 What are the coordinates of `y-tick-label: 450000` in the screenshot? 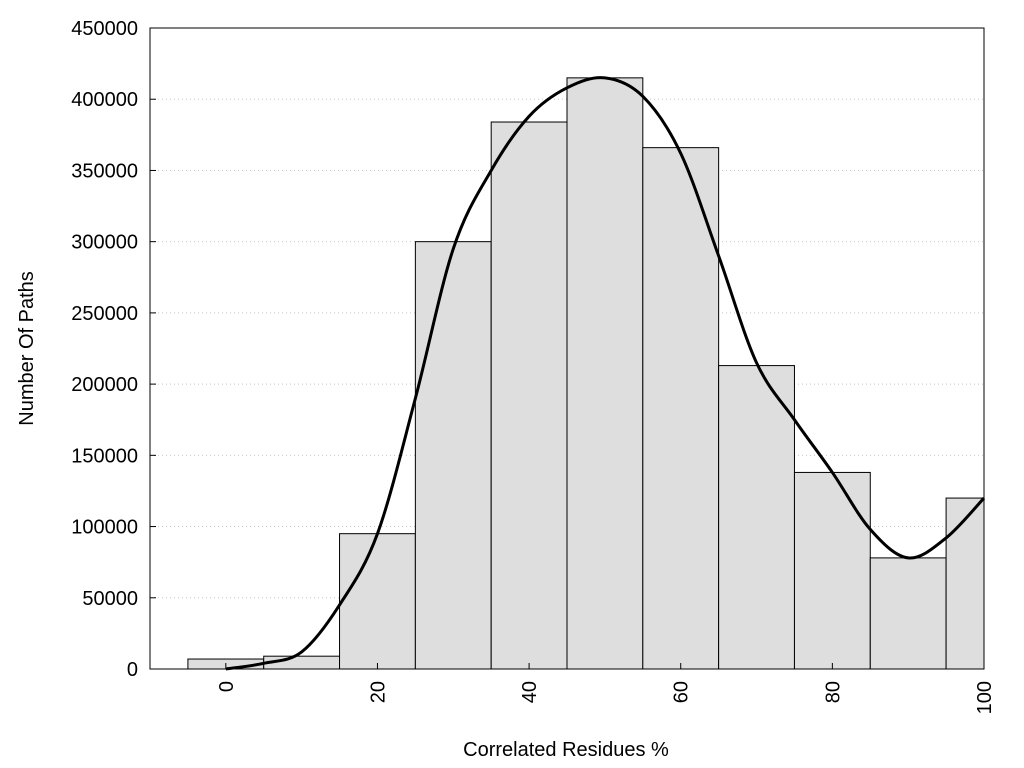 It's located at (104, 29).